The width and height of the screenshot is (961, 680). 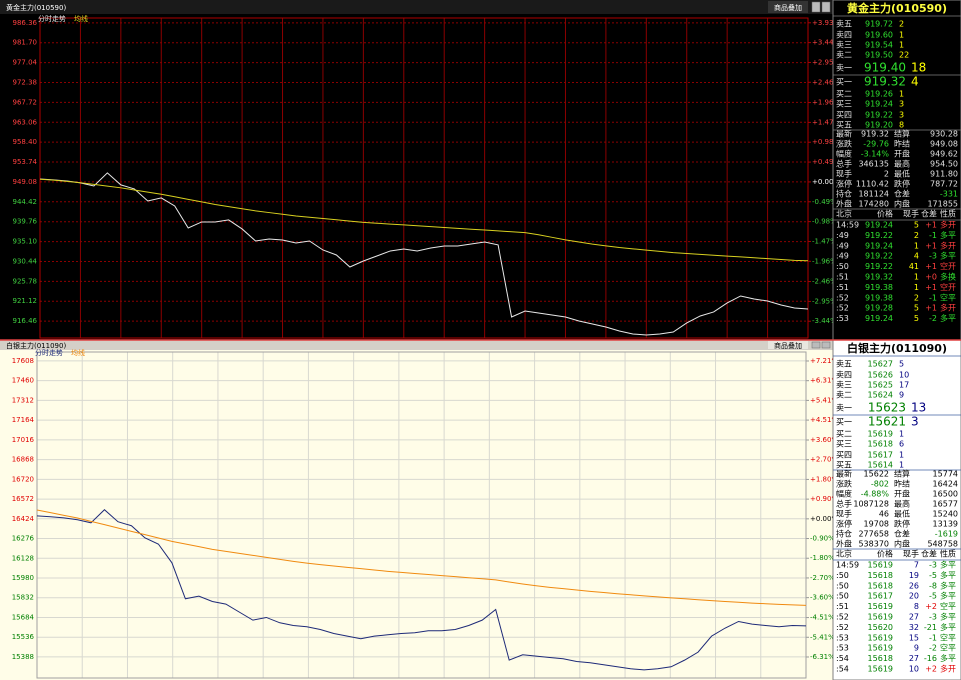 What do you see at coordinates (902, 204) in the screenshot?
I see `stat-label: 内盘` at bounding box center [902, 204].